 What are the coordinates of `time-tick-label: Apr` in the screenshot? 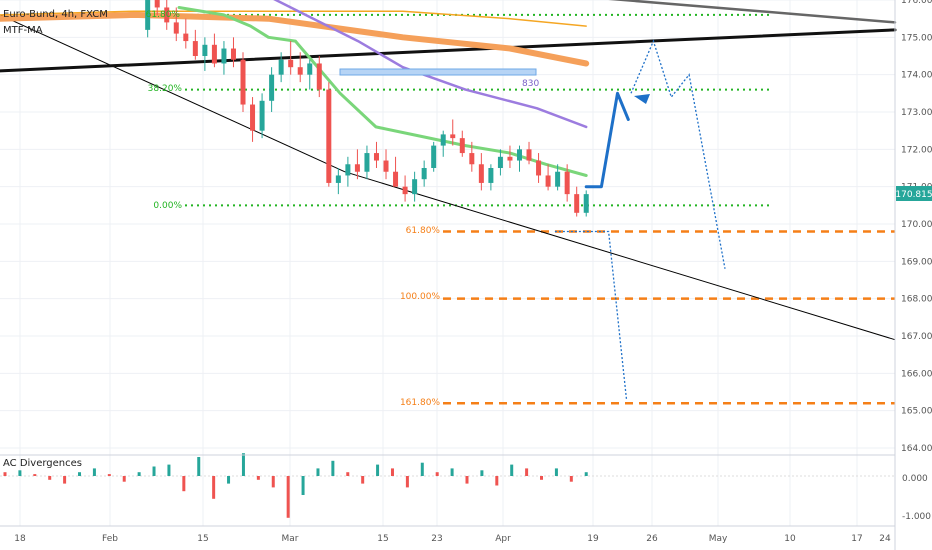 It's located at (503, 539).